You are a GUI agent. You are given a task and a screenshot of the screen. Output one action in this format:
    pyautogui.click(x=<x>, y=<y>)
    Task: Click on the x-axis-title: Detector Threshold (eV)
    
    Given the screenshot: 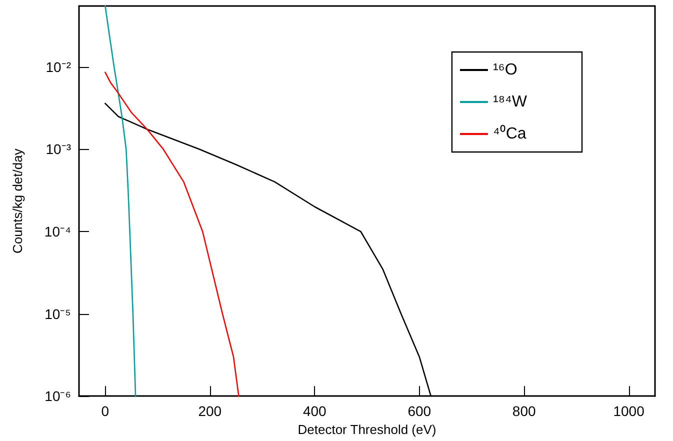 What is the action you would take?
    pyautogui.click(x=367, y=429)
    